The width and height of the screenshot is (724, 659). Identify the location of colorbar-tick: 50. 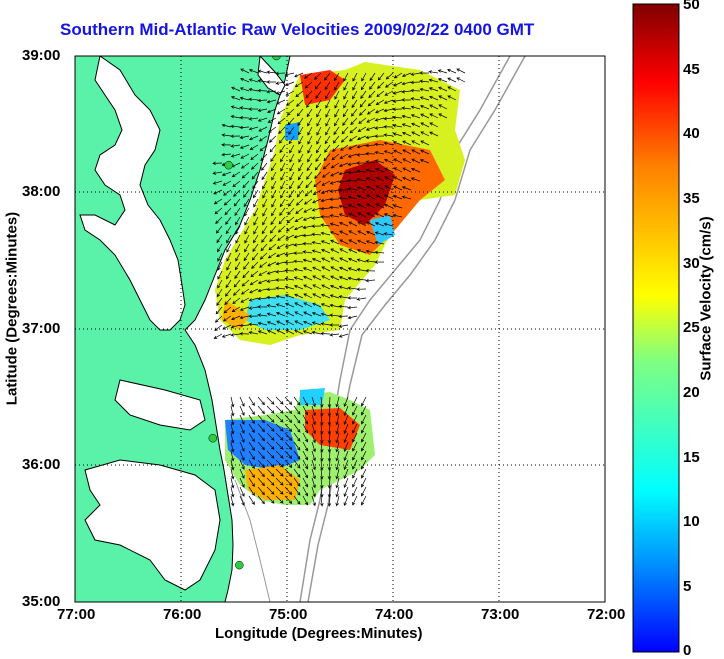
(691, 6).